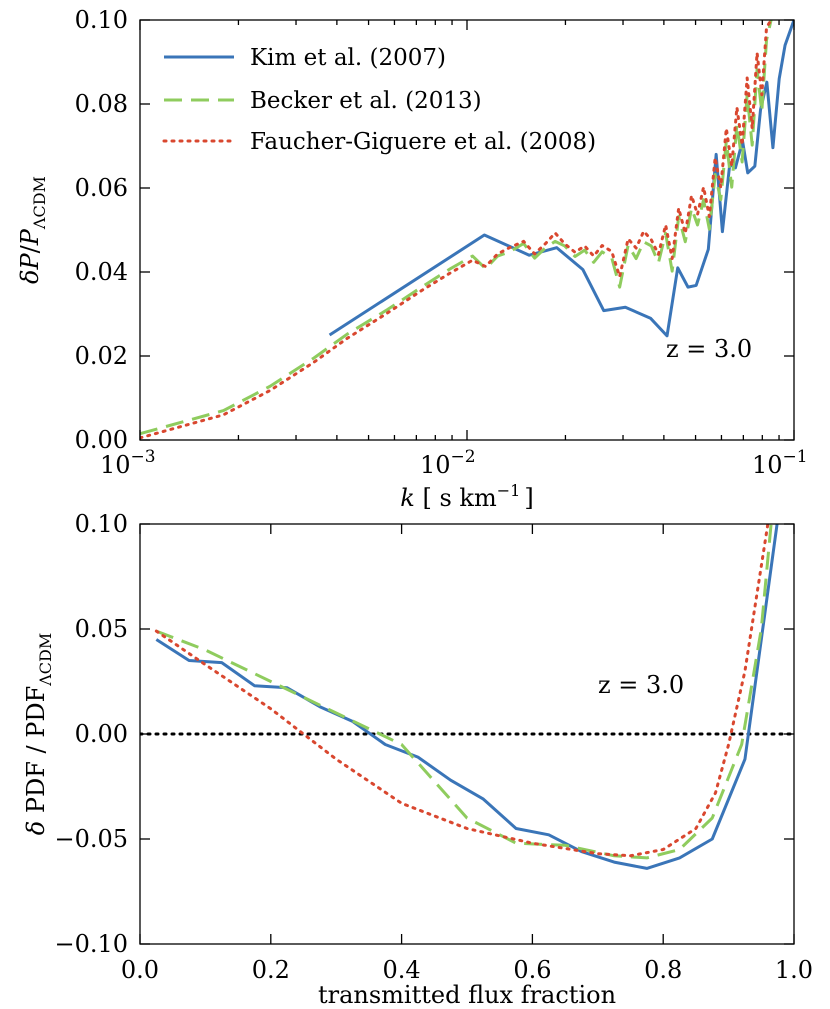 This screenshot has width=830, height=1009. I want to click on bottom-y-tick-label: −0.05, so click(91, 839).